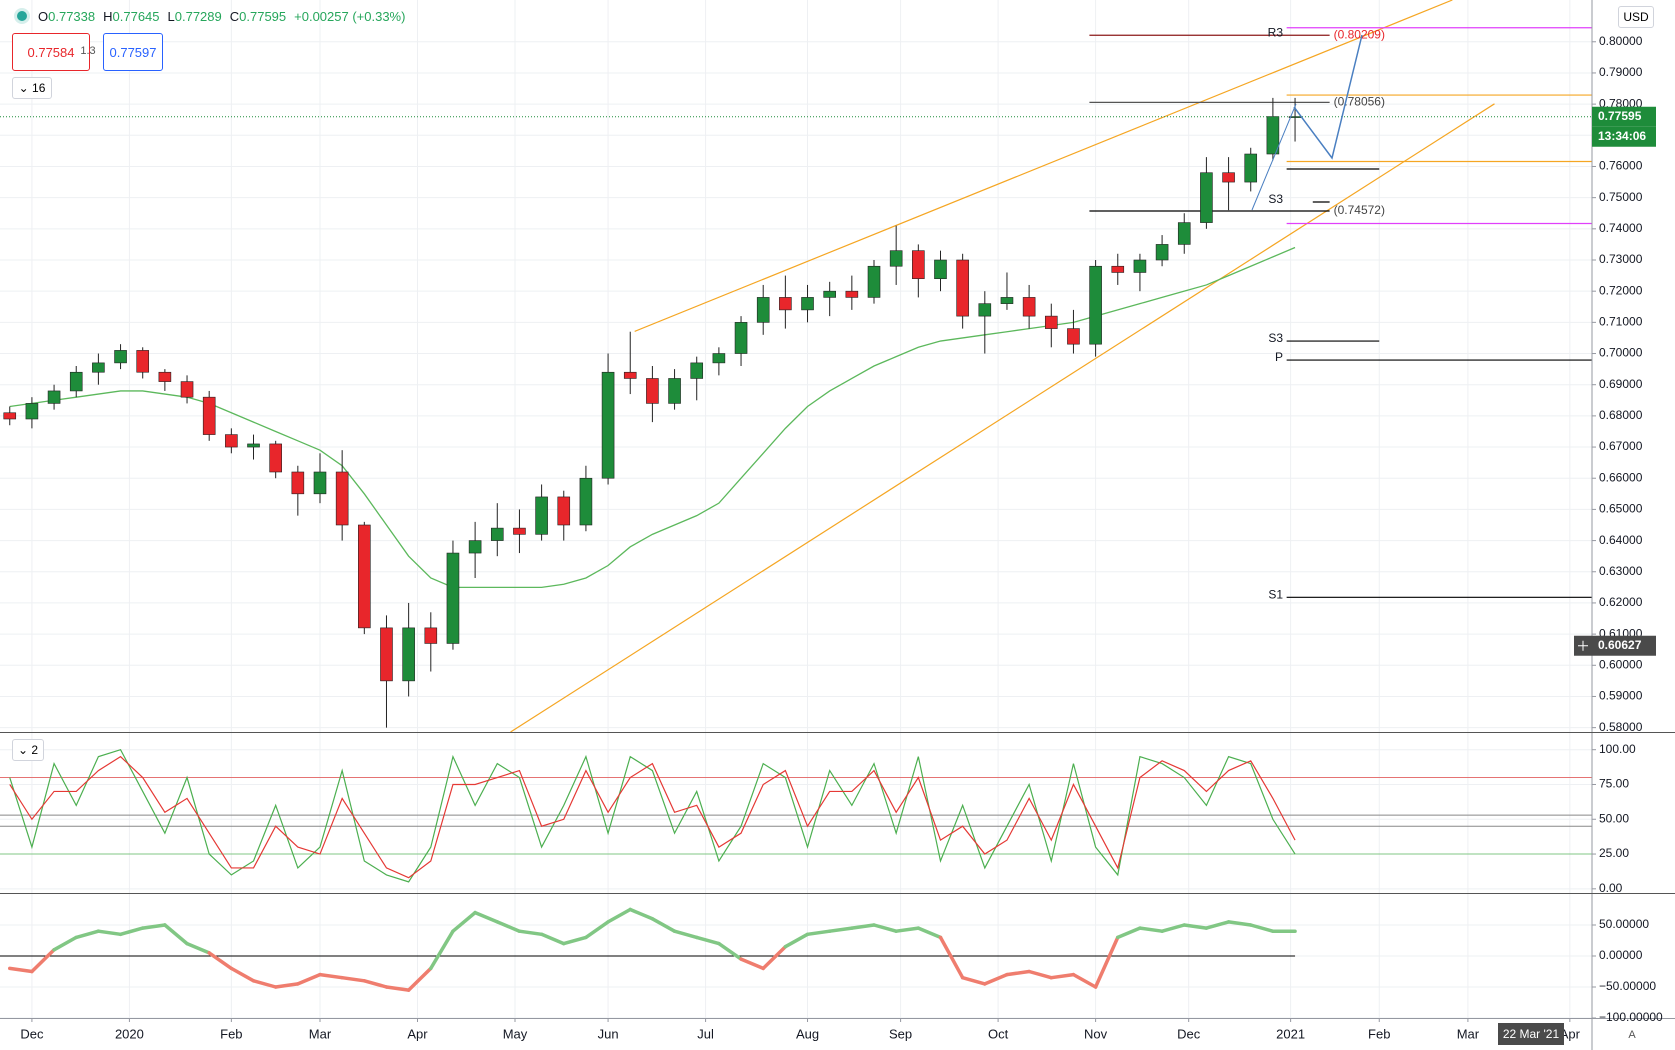 This screenshot has width=1675, height=1050. I want to click on x-tick-label: Feb, so click(231, 1033).